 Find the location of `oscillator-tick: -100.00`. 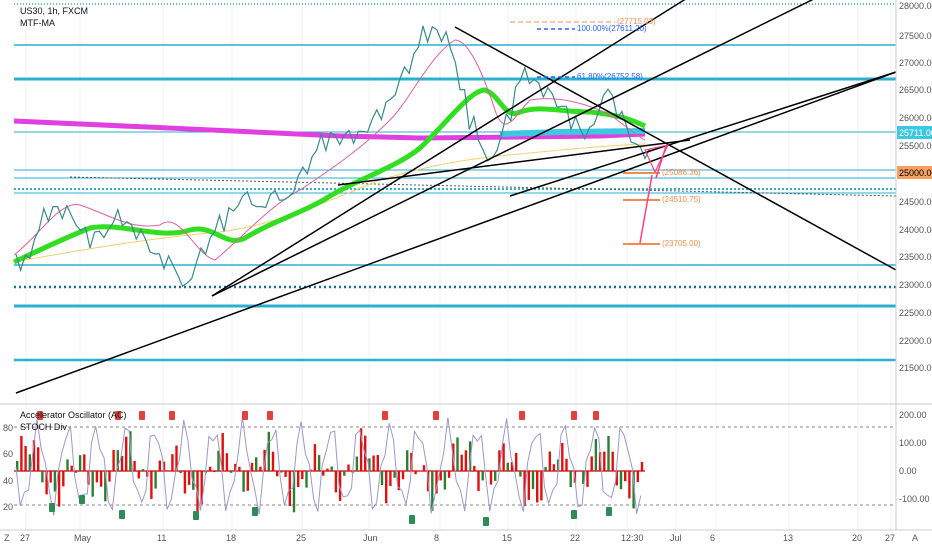

oscillator-tick: -100.00 is located at coordinates (914, 499).